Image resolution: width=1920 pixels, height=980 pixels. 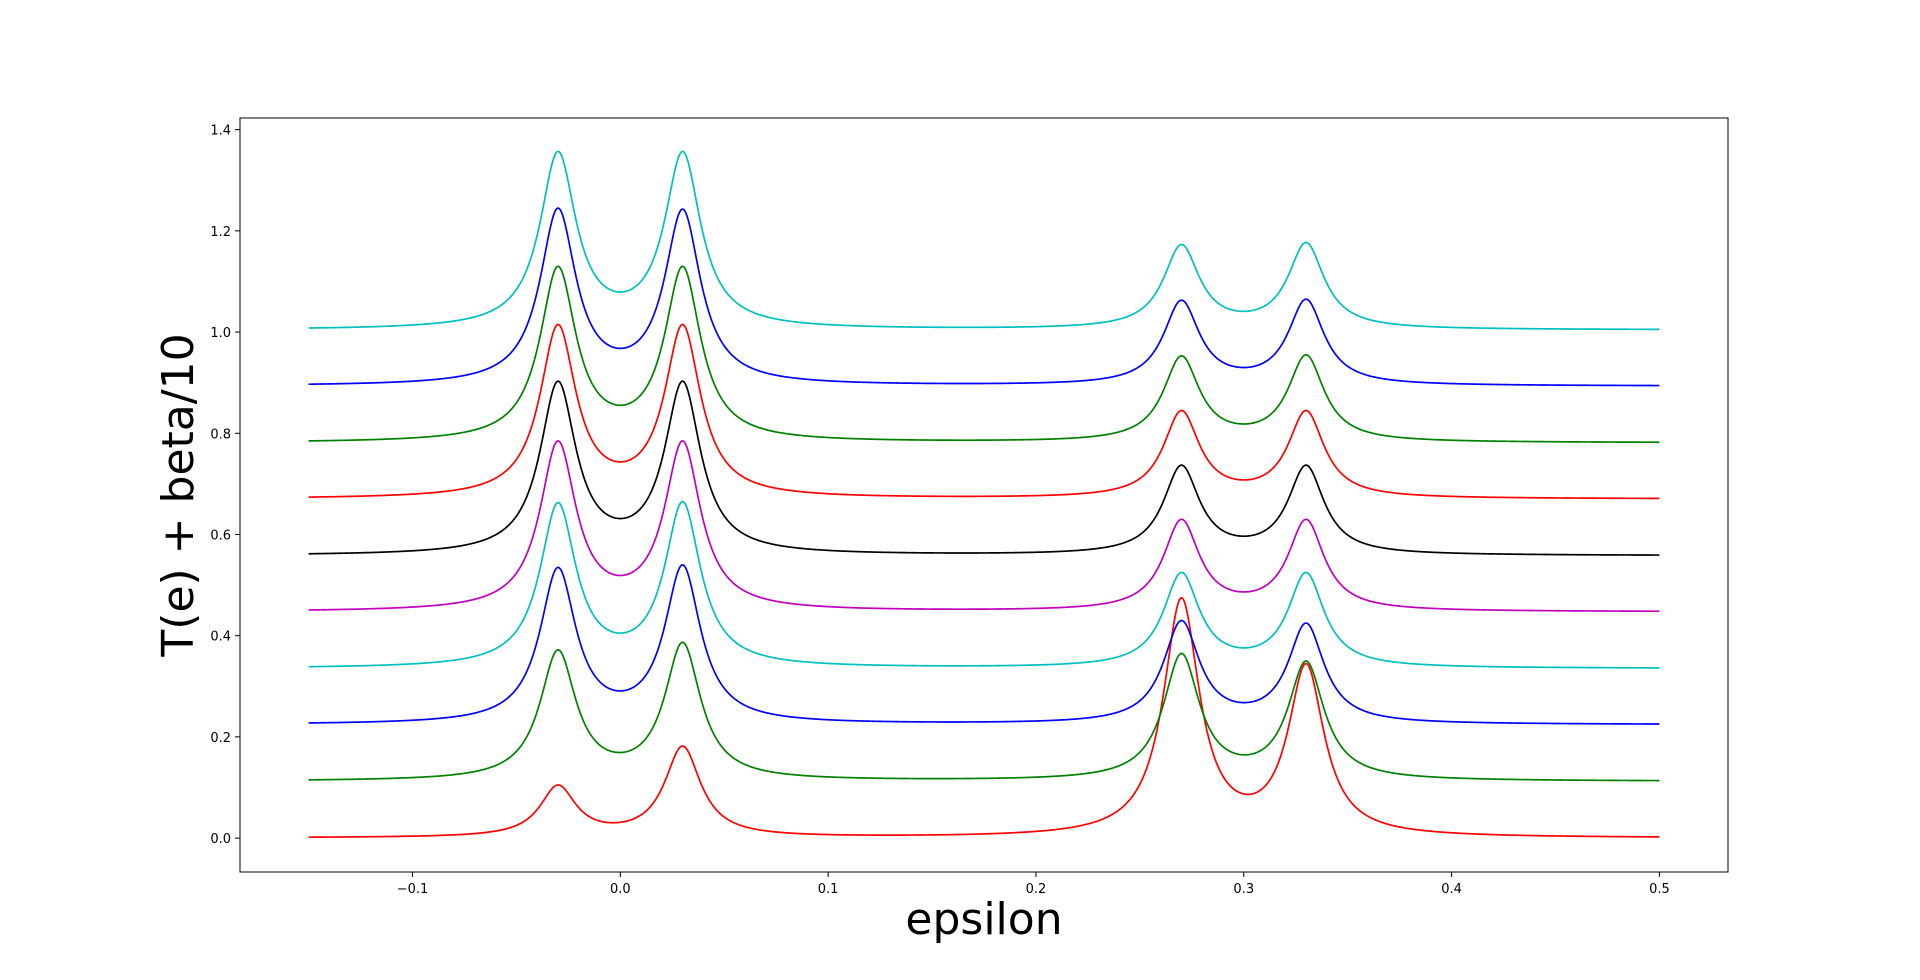 What do you see at coordinates (220, 131) in the screenshot?
I see `y-tick-label: 1.4` at bounding box center [220, 131].